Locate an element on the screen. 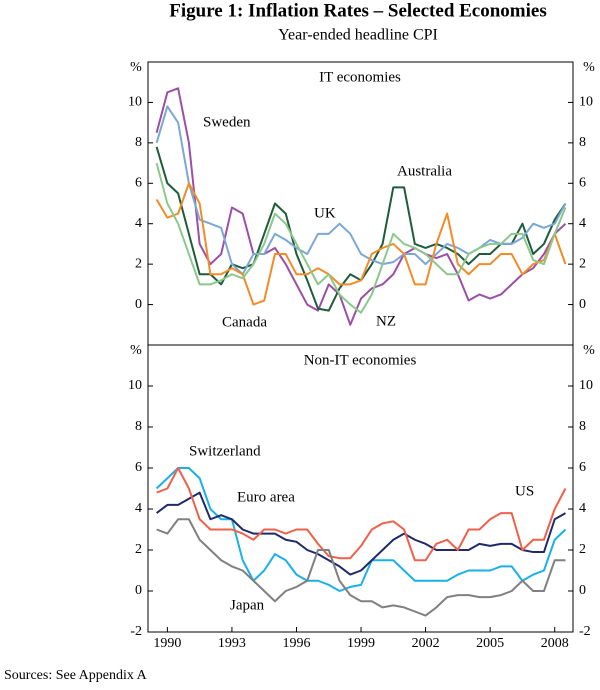 This screenshot has height=690, width=600. x-tick-label: 2008 is located at coordinates (555, 643).